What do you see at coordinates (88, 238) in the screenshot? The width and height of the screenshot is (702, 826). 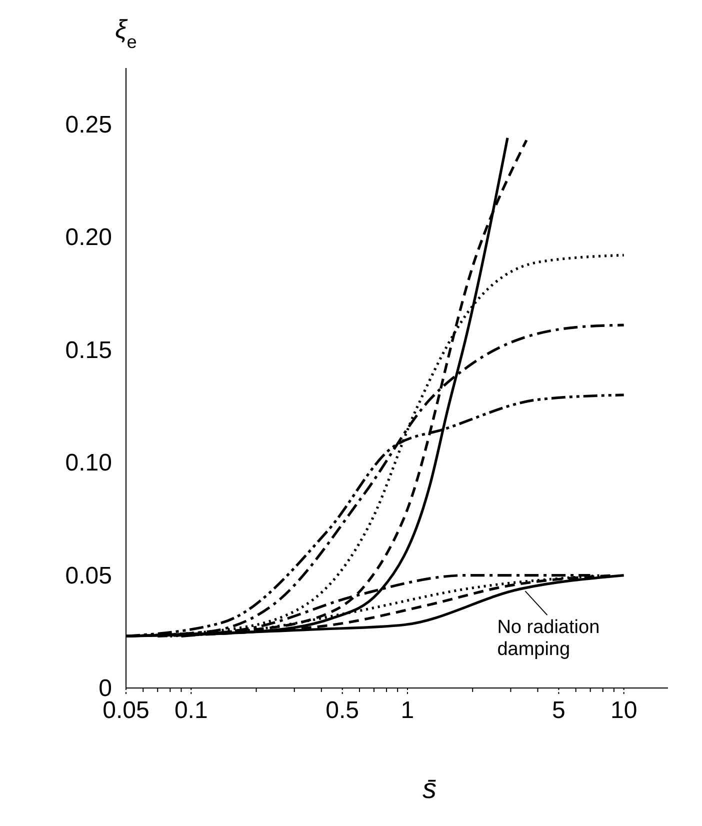 I see `y-tick-label: 0.20` at bounding box center [88, 238].